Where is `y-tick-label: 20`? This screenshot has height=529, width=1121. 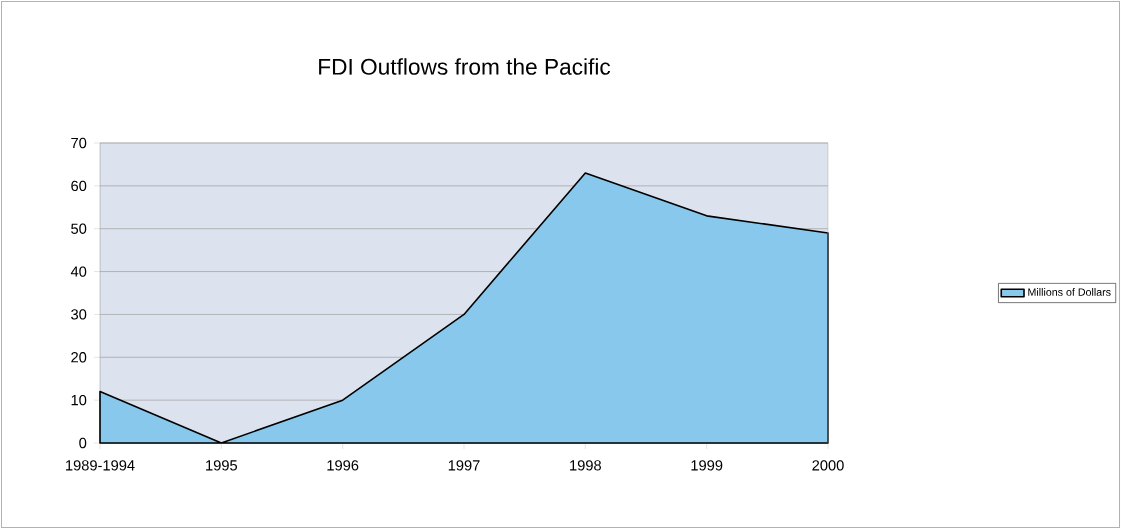
y-tick-label: 20 is located at coordinates (79, 357).